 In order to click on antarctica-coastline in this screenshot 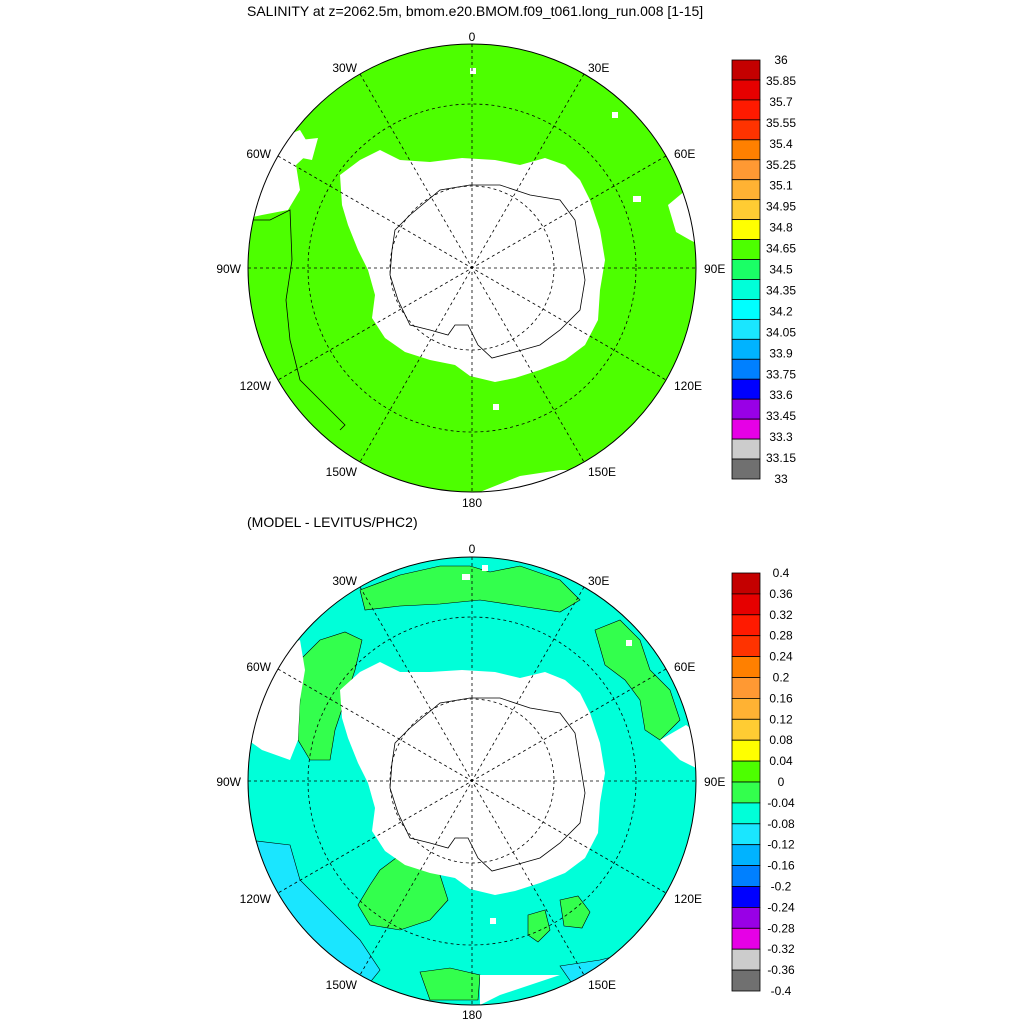, I will do `click(487, 271)`.